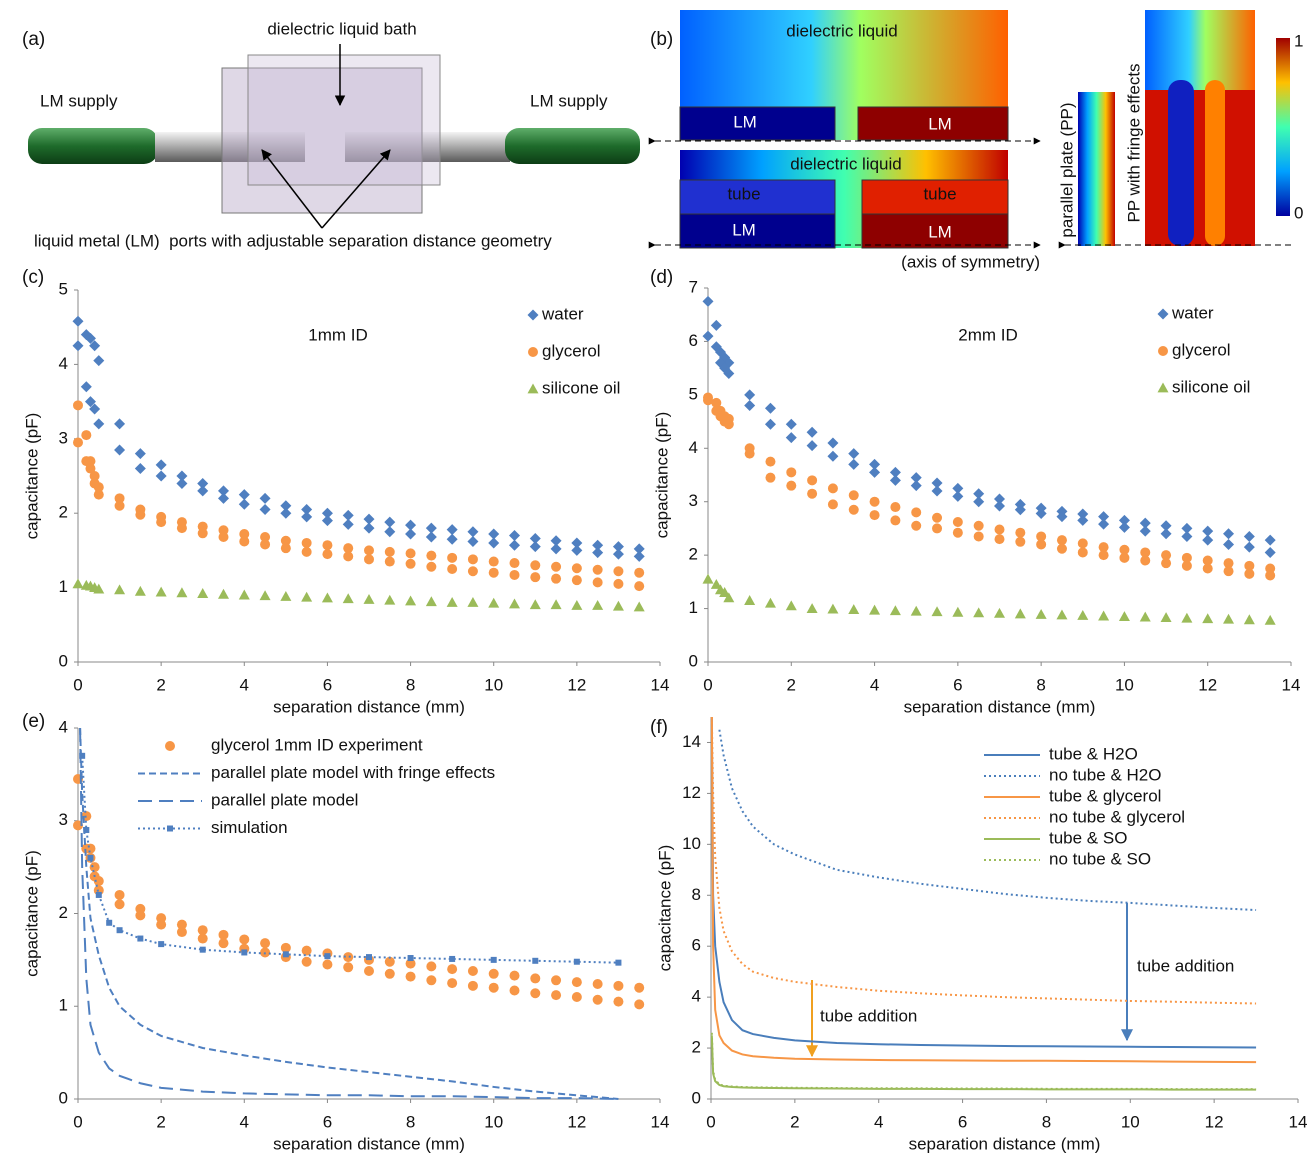  What do you see at coordinates (317, 744) in the screenshot?
I see `legend-label: glycerol 1mm ID experiment` at bounding box center [317, 744].